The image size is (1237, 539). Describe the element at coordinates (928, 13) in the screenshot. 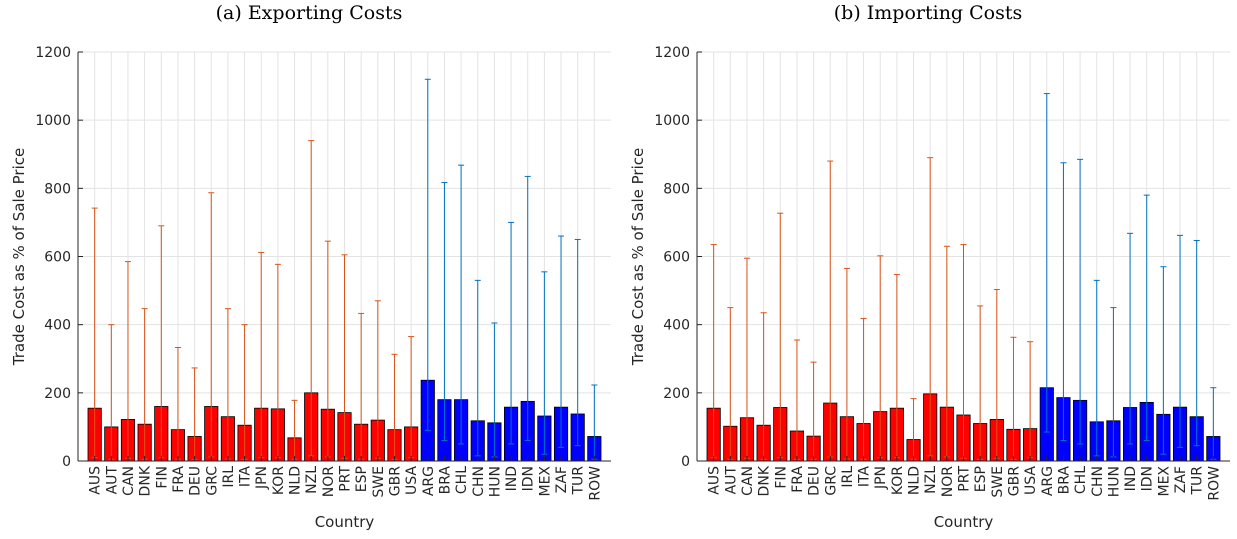

I see `chart-title: (b) Importing Costs` at that location.